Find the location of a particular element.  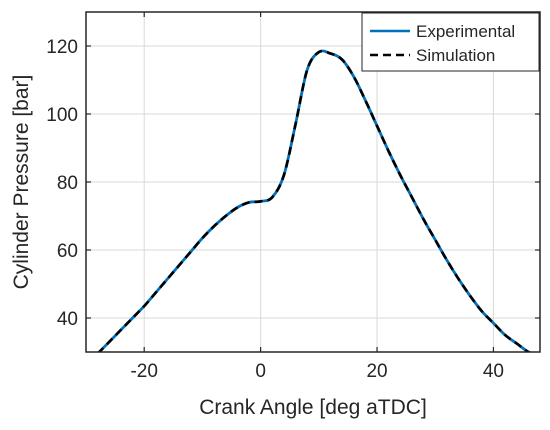

x-tick-label: -20 is located at coordinates (143, 371).